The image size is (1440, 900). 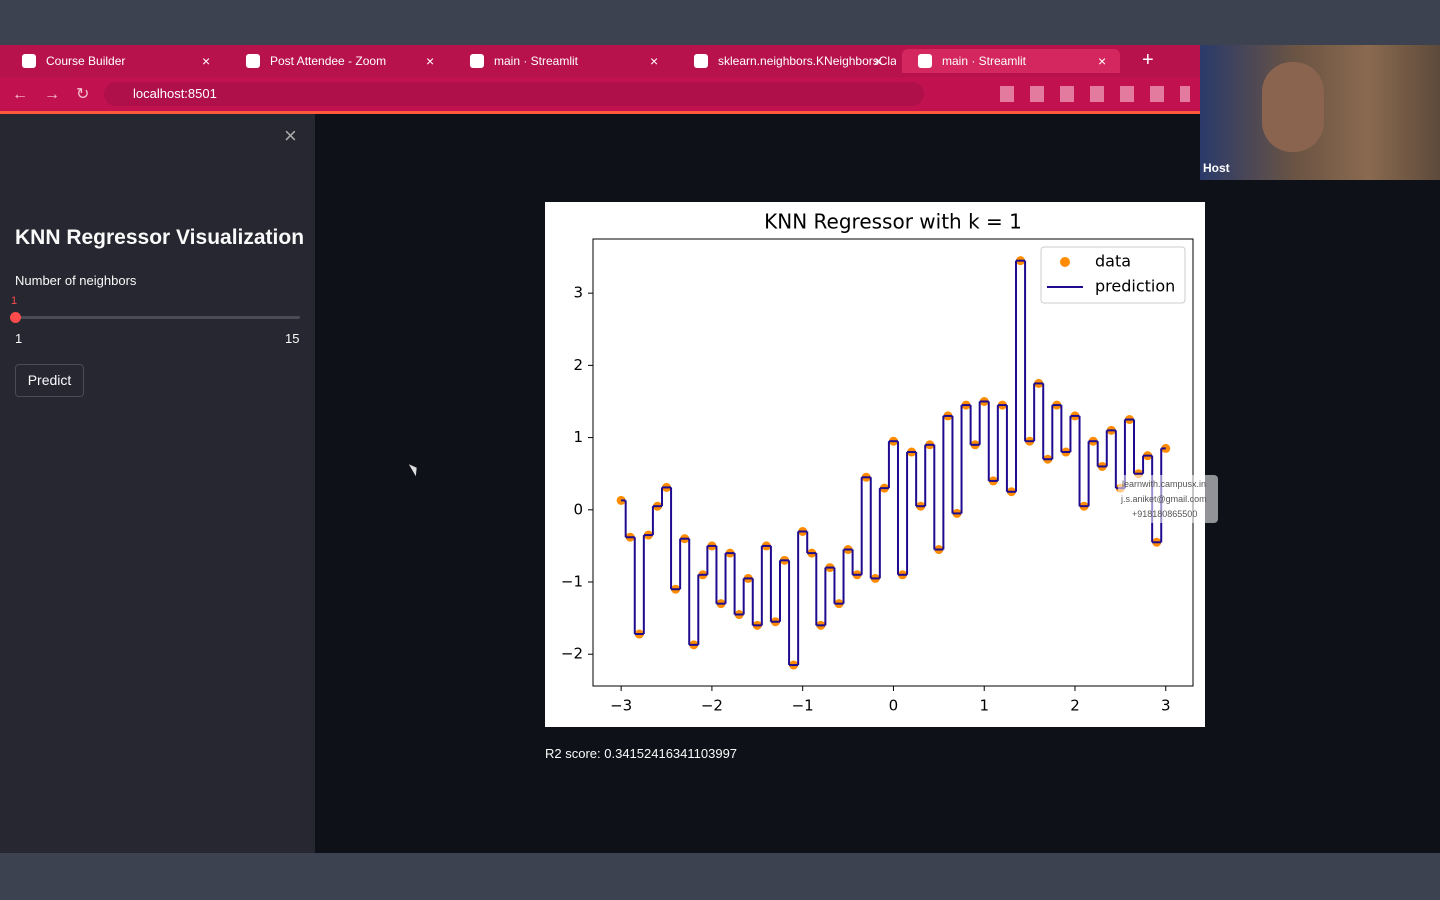 What do you see at coordinates (1065, 262) in the screenshot?
I see `legend-marker` at bounding box center [1065, 262].